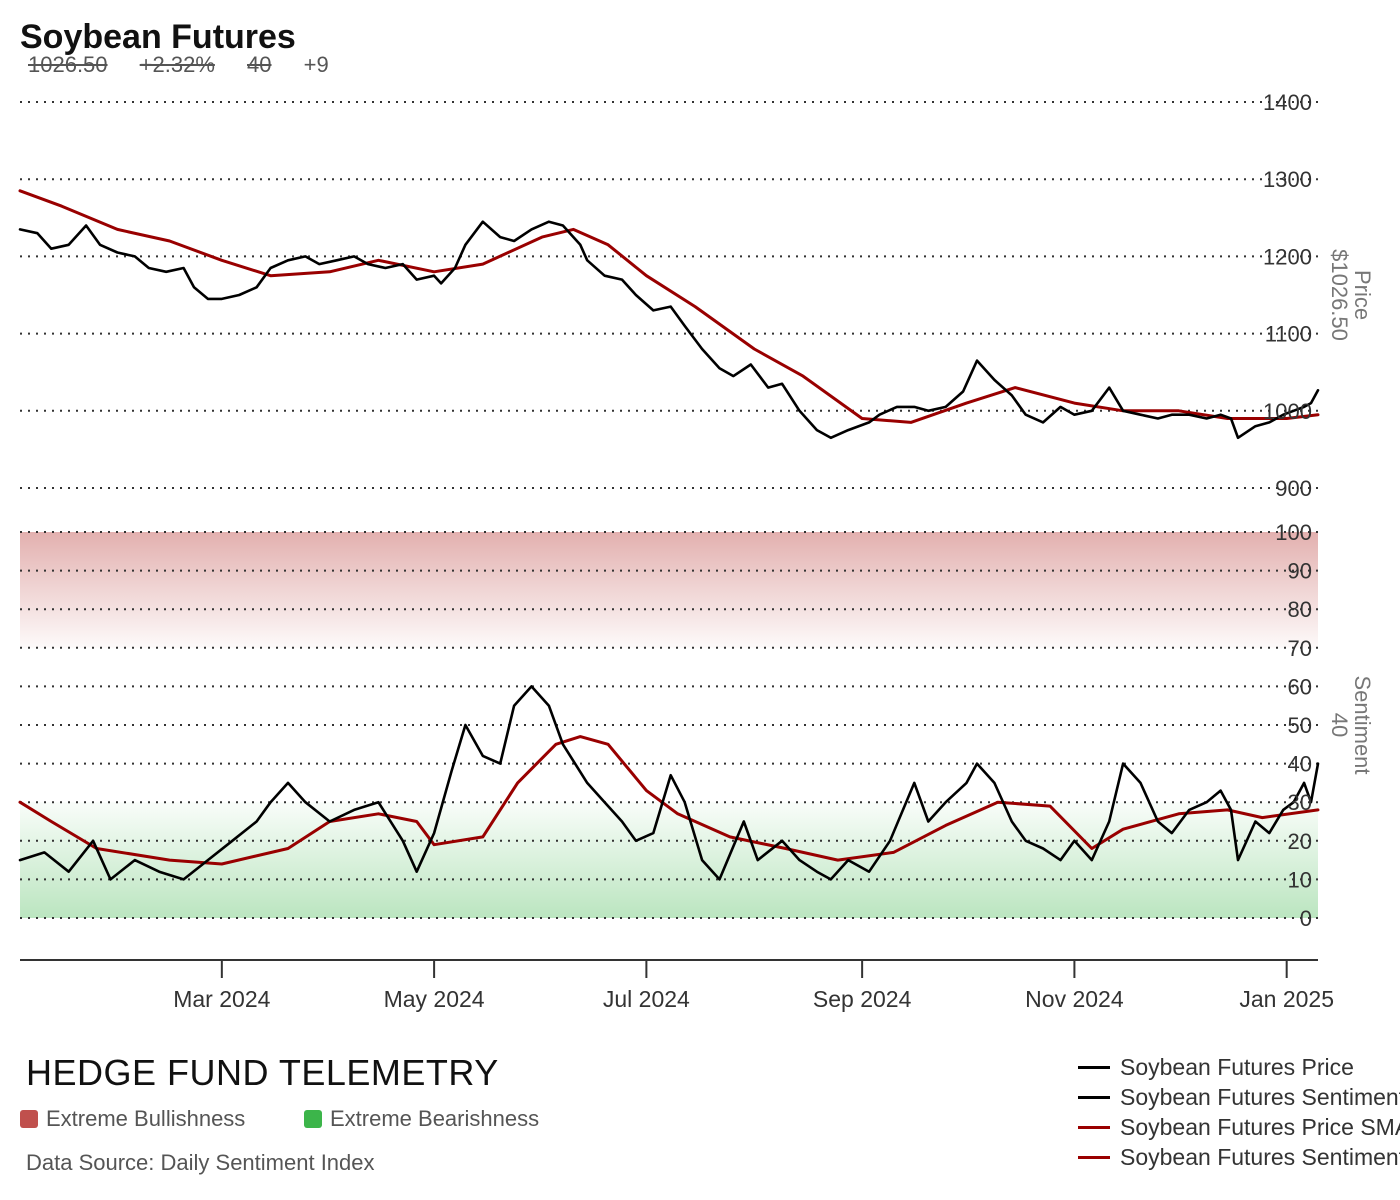 This screenshot has height=1200, width=1400. I want to click on soybean-futures-sentiment-sma-line, so click(669, 800).